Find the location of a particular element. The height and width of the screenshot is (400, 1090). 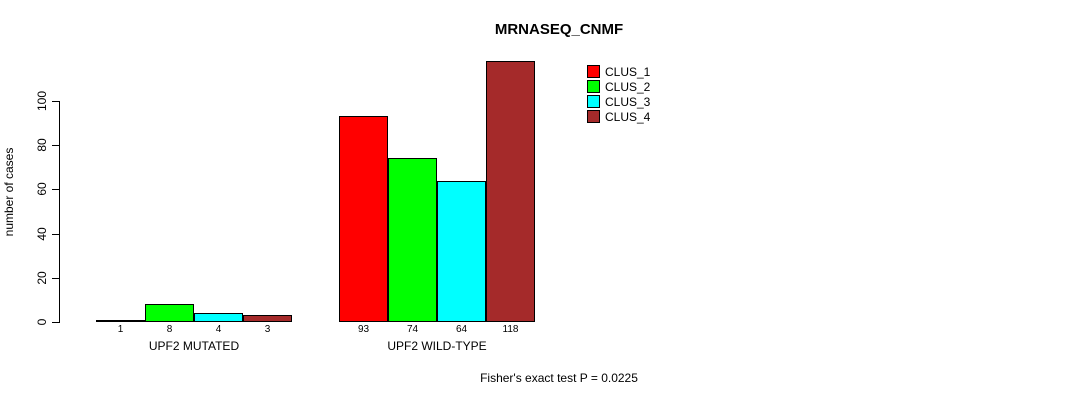

y-axis-tick-label: 20 is located at coordinates (42, 278).